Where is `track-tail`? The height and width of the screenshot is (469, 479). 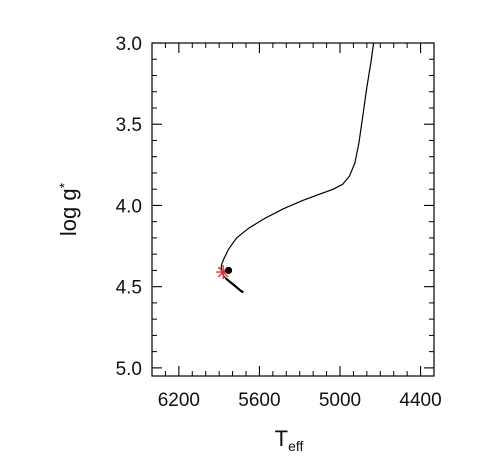 track-tail is located at coordinates (234, 285).